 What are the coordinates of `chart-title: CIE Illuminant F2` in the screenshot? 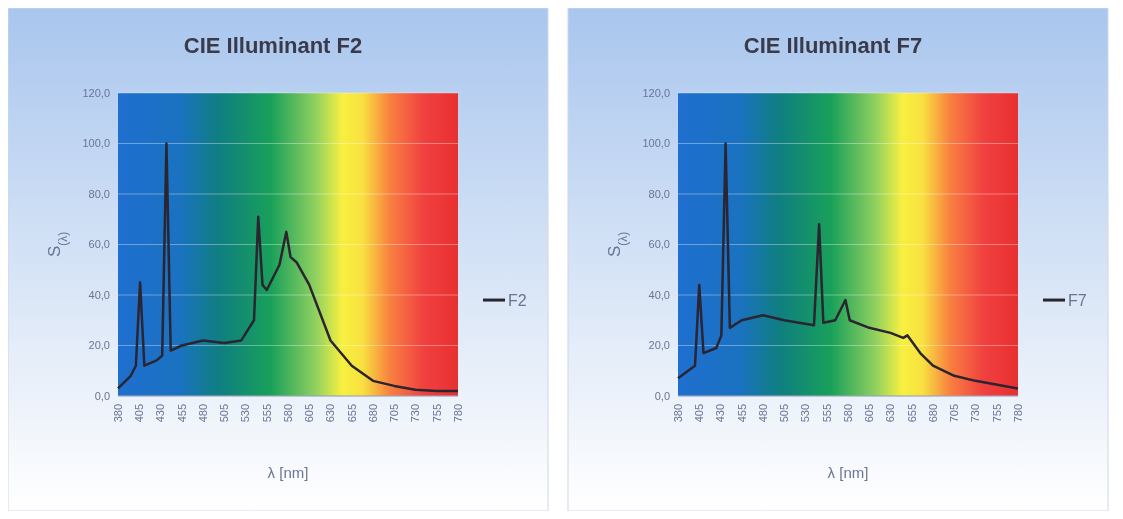 It's located at (273, 45).